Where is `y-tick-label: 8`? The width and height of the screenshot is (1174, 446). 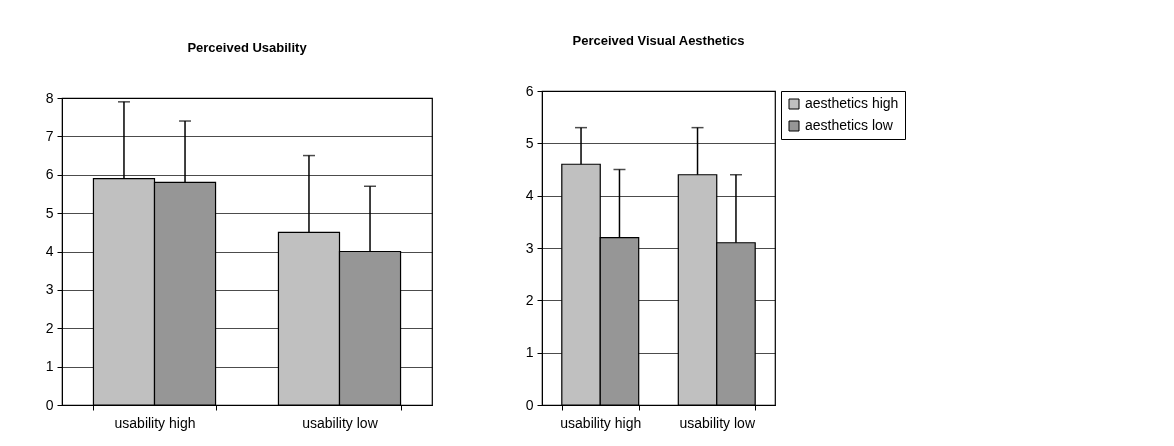
y-tick-label: 8 is located at coordinates (49, 97).